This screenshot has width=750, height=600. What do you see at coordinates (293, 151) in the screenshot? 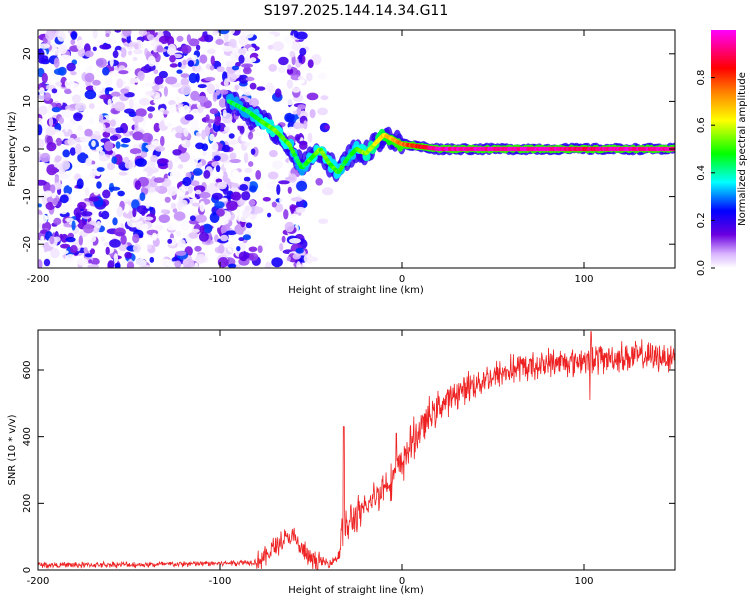
I see `ridge-core` at bounding box center [293, 151].